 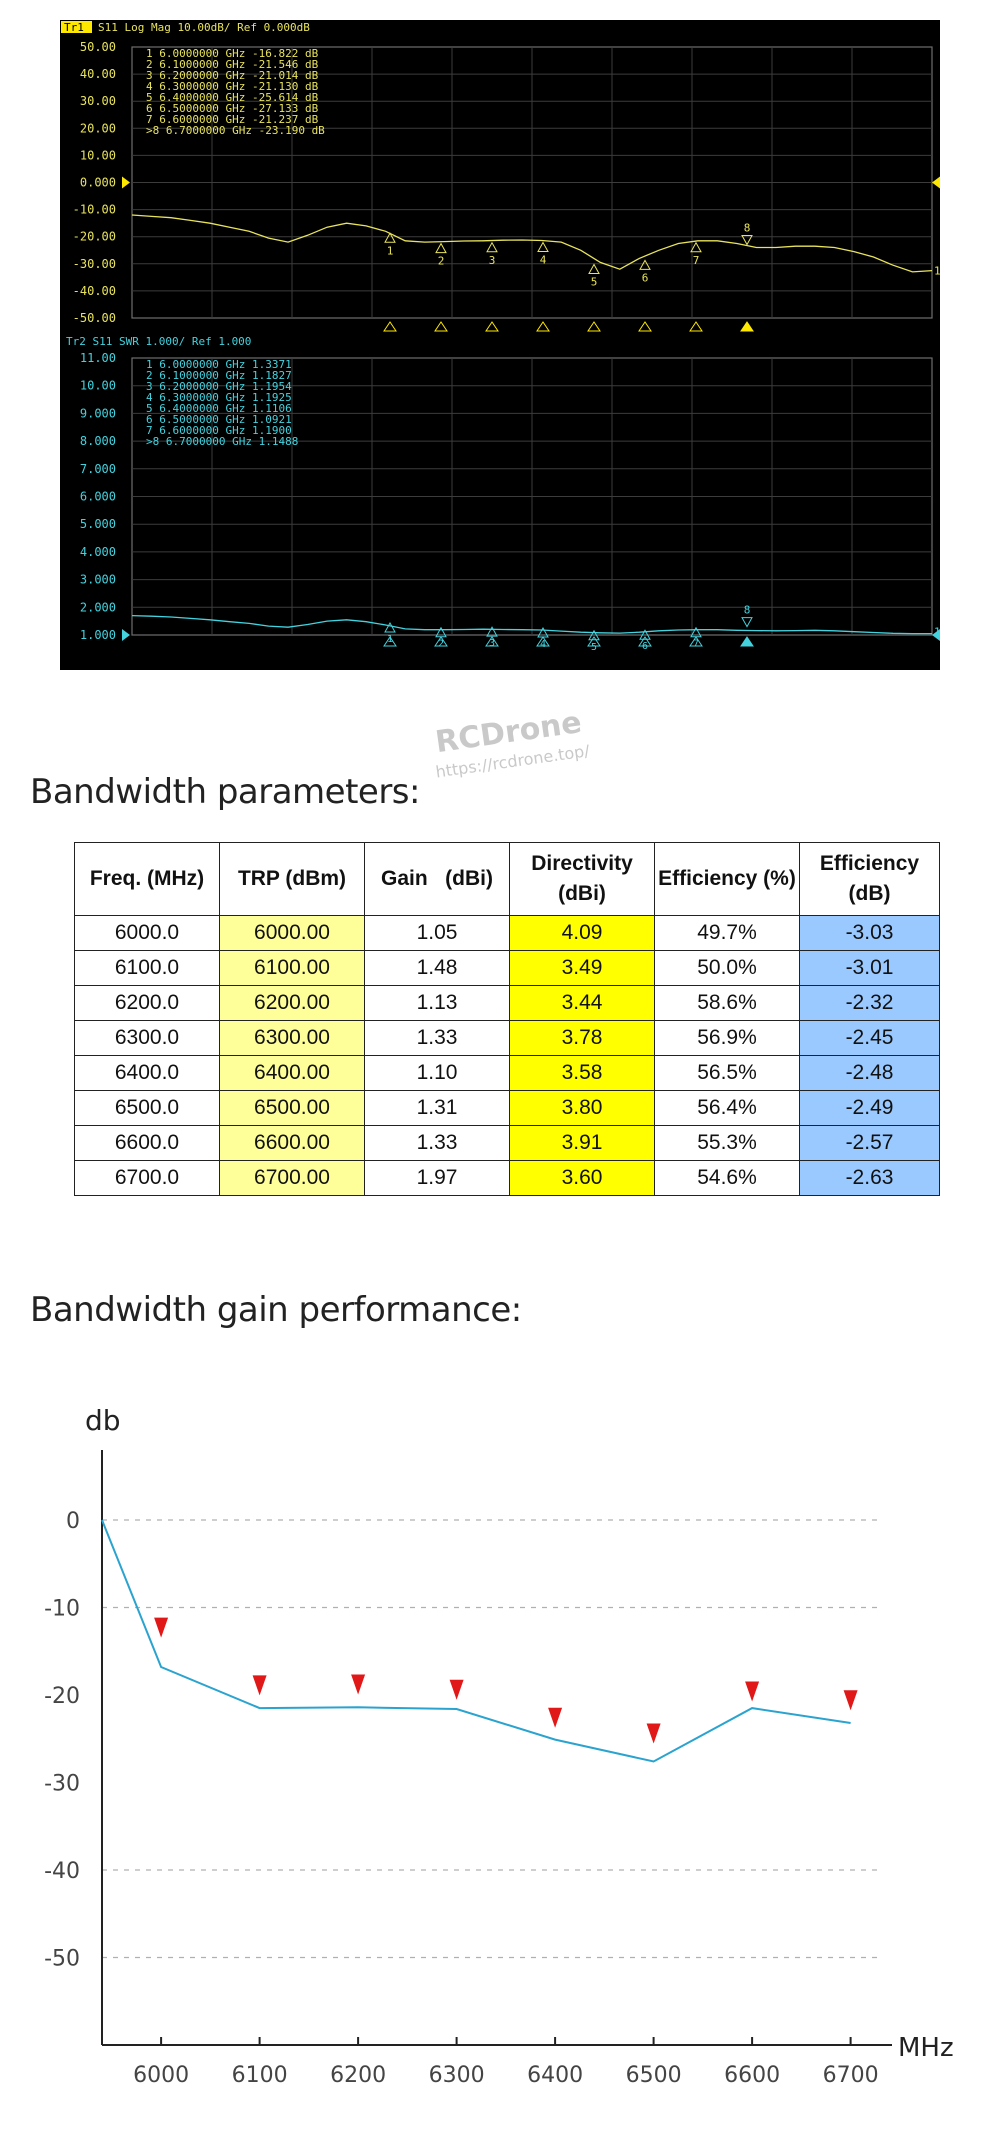 What do you see at coordinates (98, 441) in the screenshot?
I see `trace2-y-tick: 8.000` at bounding box center [98, 441].